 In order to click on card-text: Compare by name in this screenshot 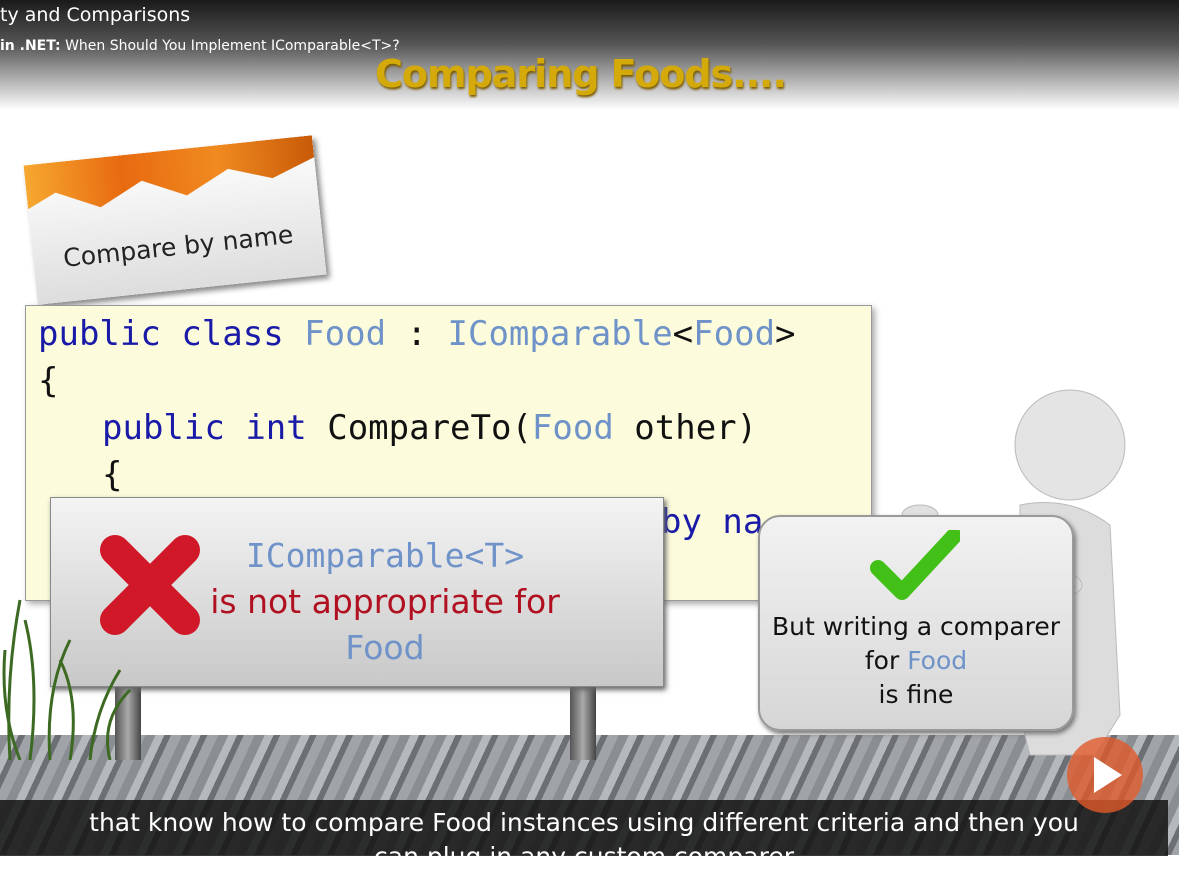, I will do `click(178, 246)`.